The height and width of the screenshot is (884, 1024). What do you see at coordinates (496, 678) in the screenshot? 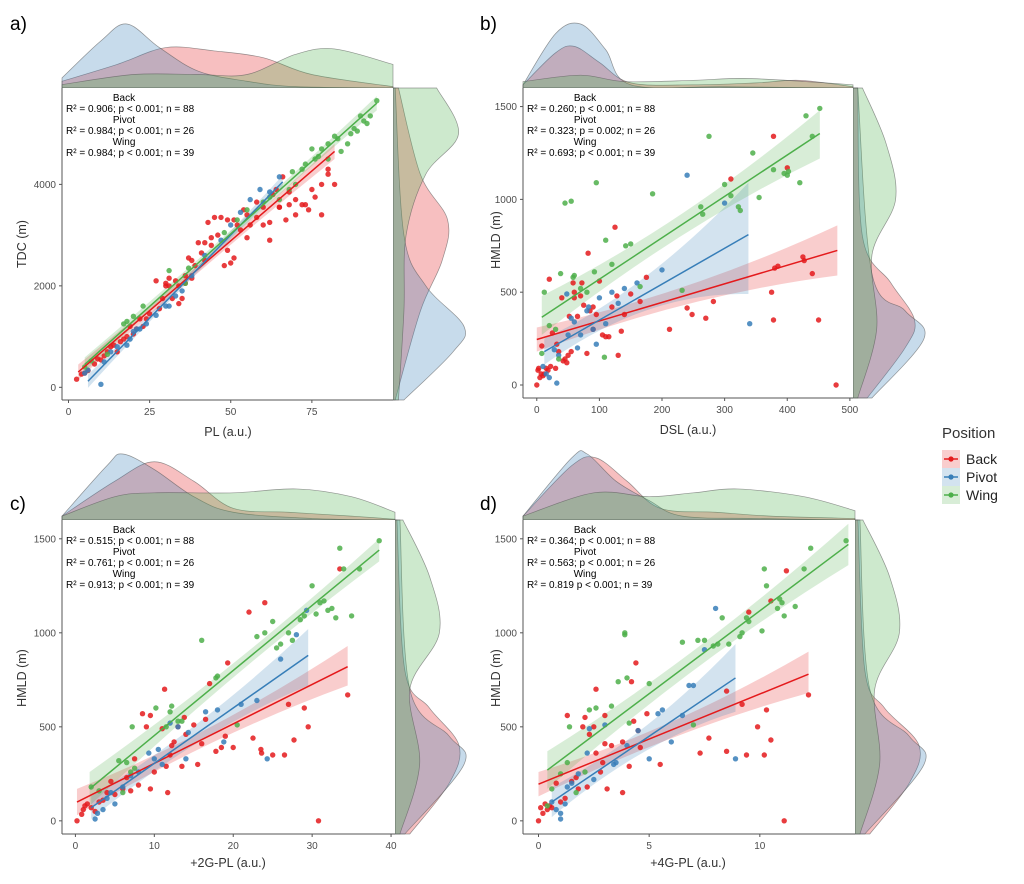
I see `y-axis-title: HMLD (m)` at bounding box center [496, 678].